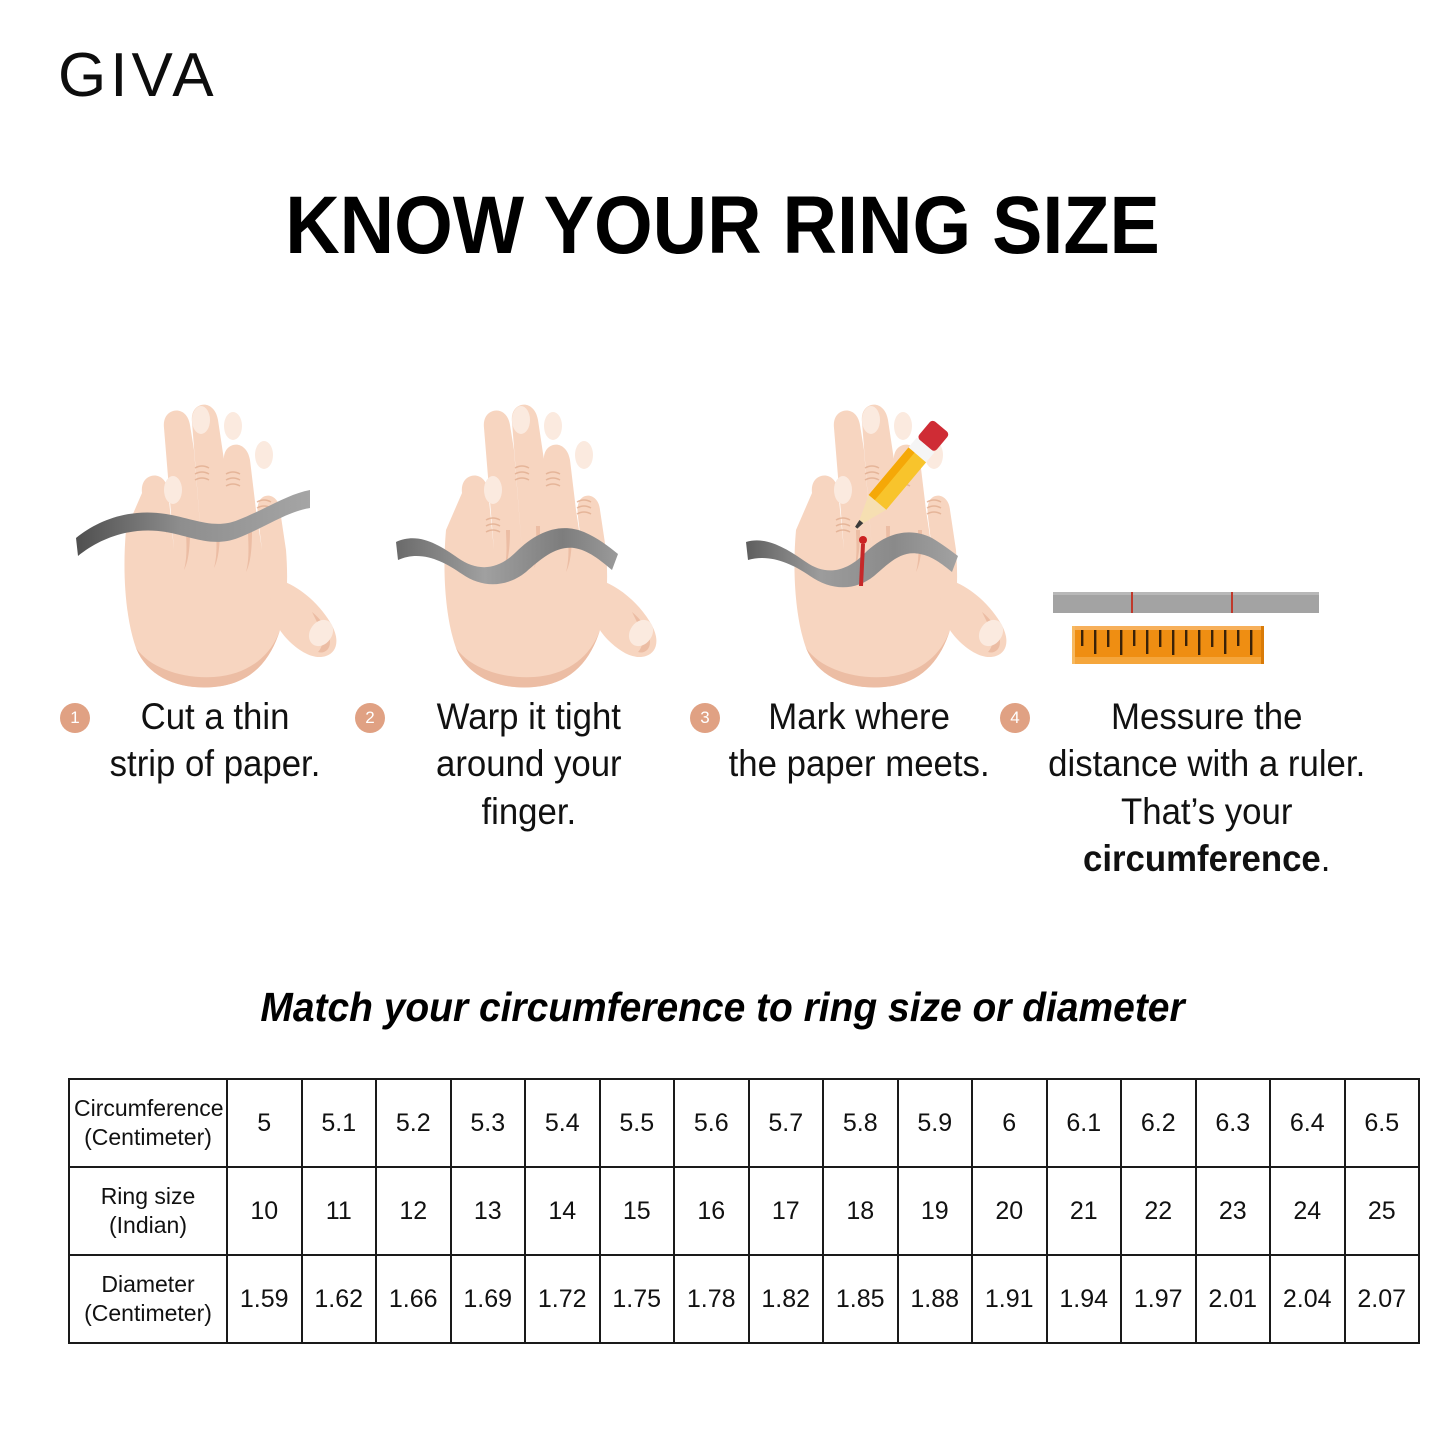 Image resolution: width=1445 pixels, height=1445 pixels. What do you see at coordinates (413, 1211) in the screenshot?
I see `cell-ring-size-2: 12` at bounding box center [413, 1211].